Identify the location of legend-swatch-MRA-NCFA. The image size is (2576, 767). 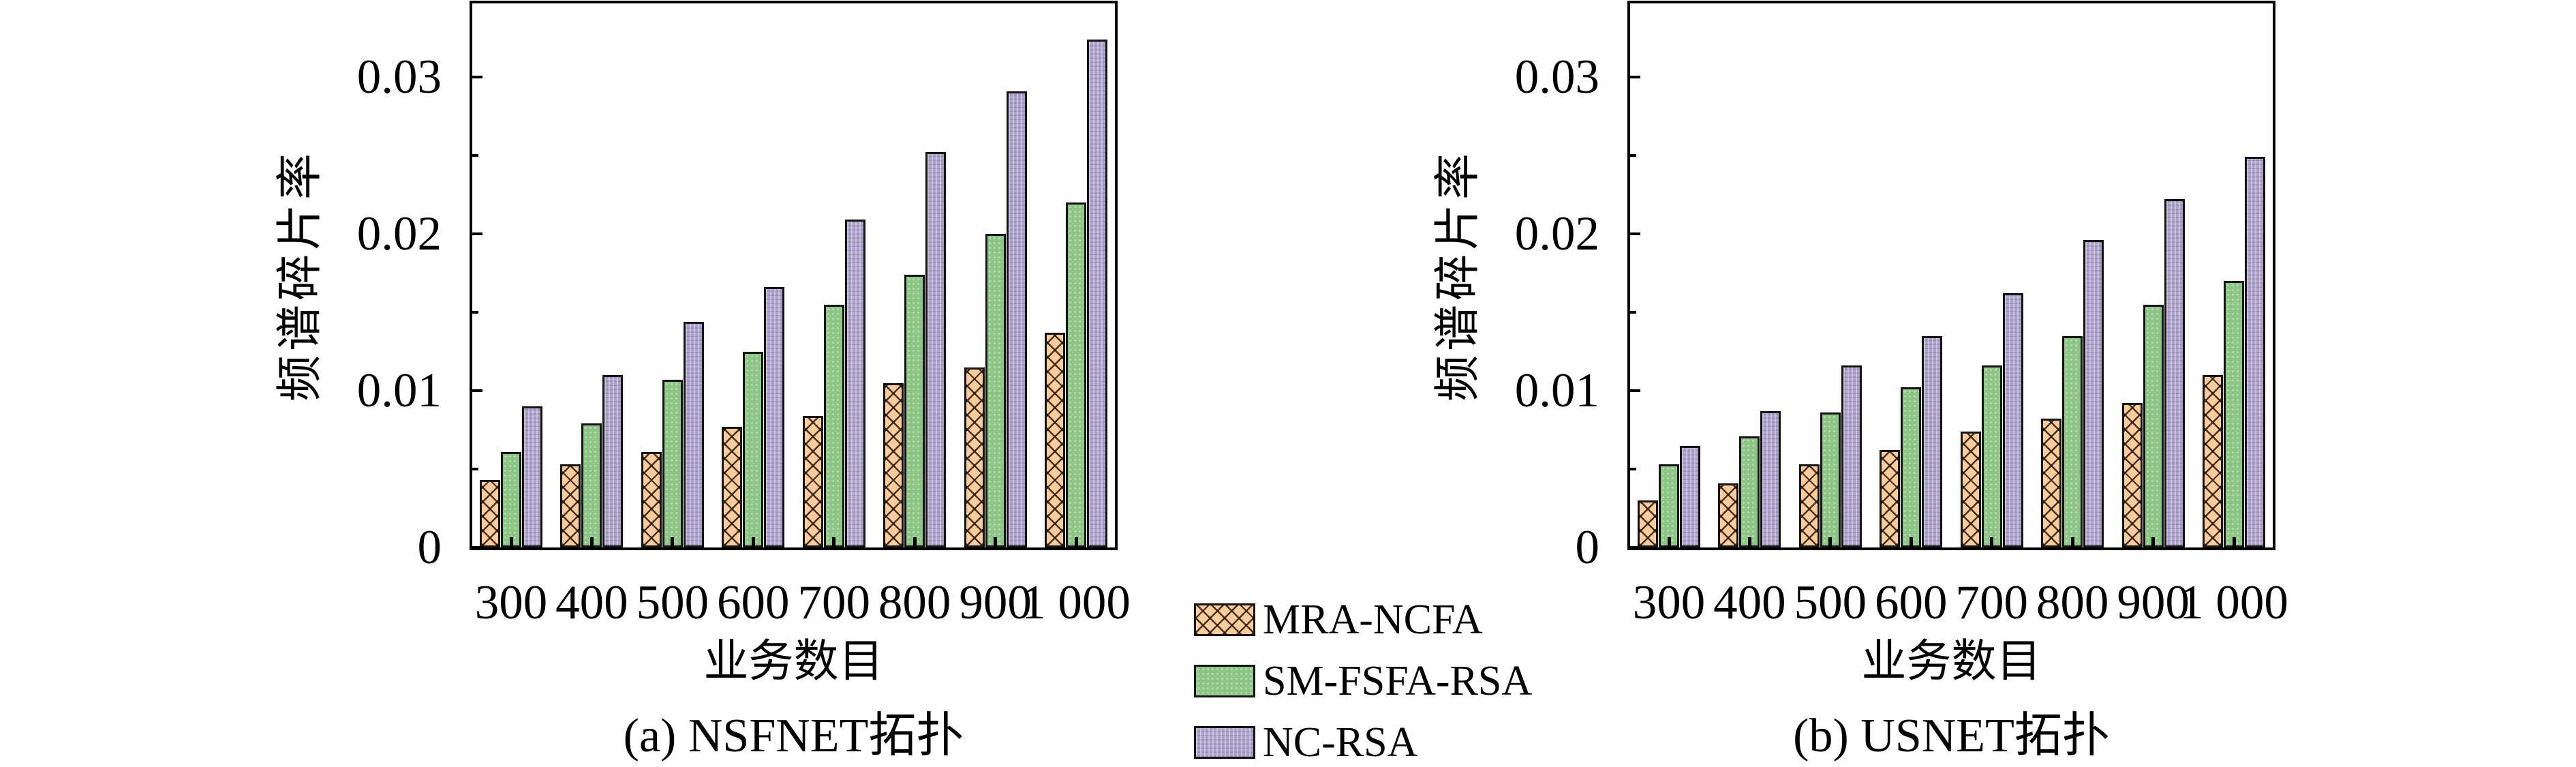
(1224, 620).